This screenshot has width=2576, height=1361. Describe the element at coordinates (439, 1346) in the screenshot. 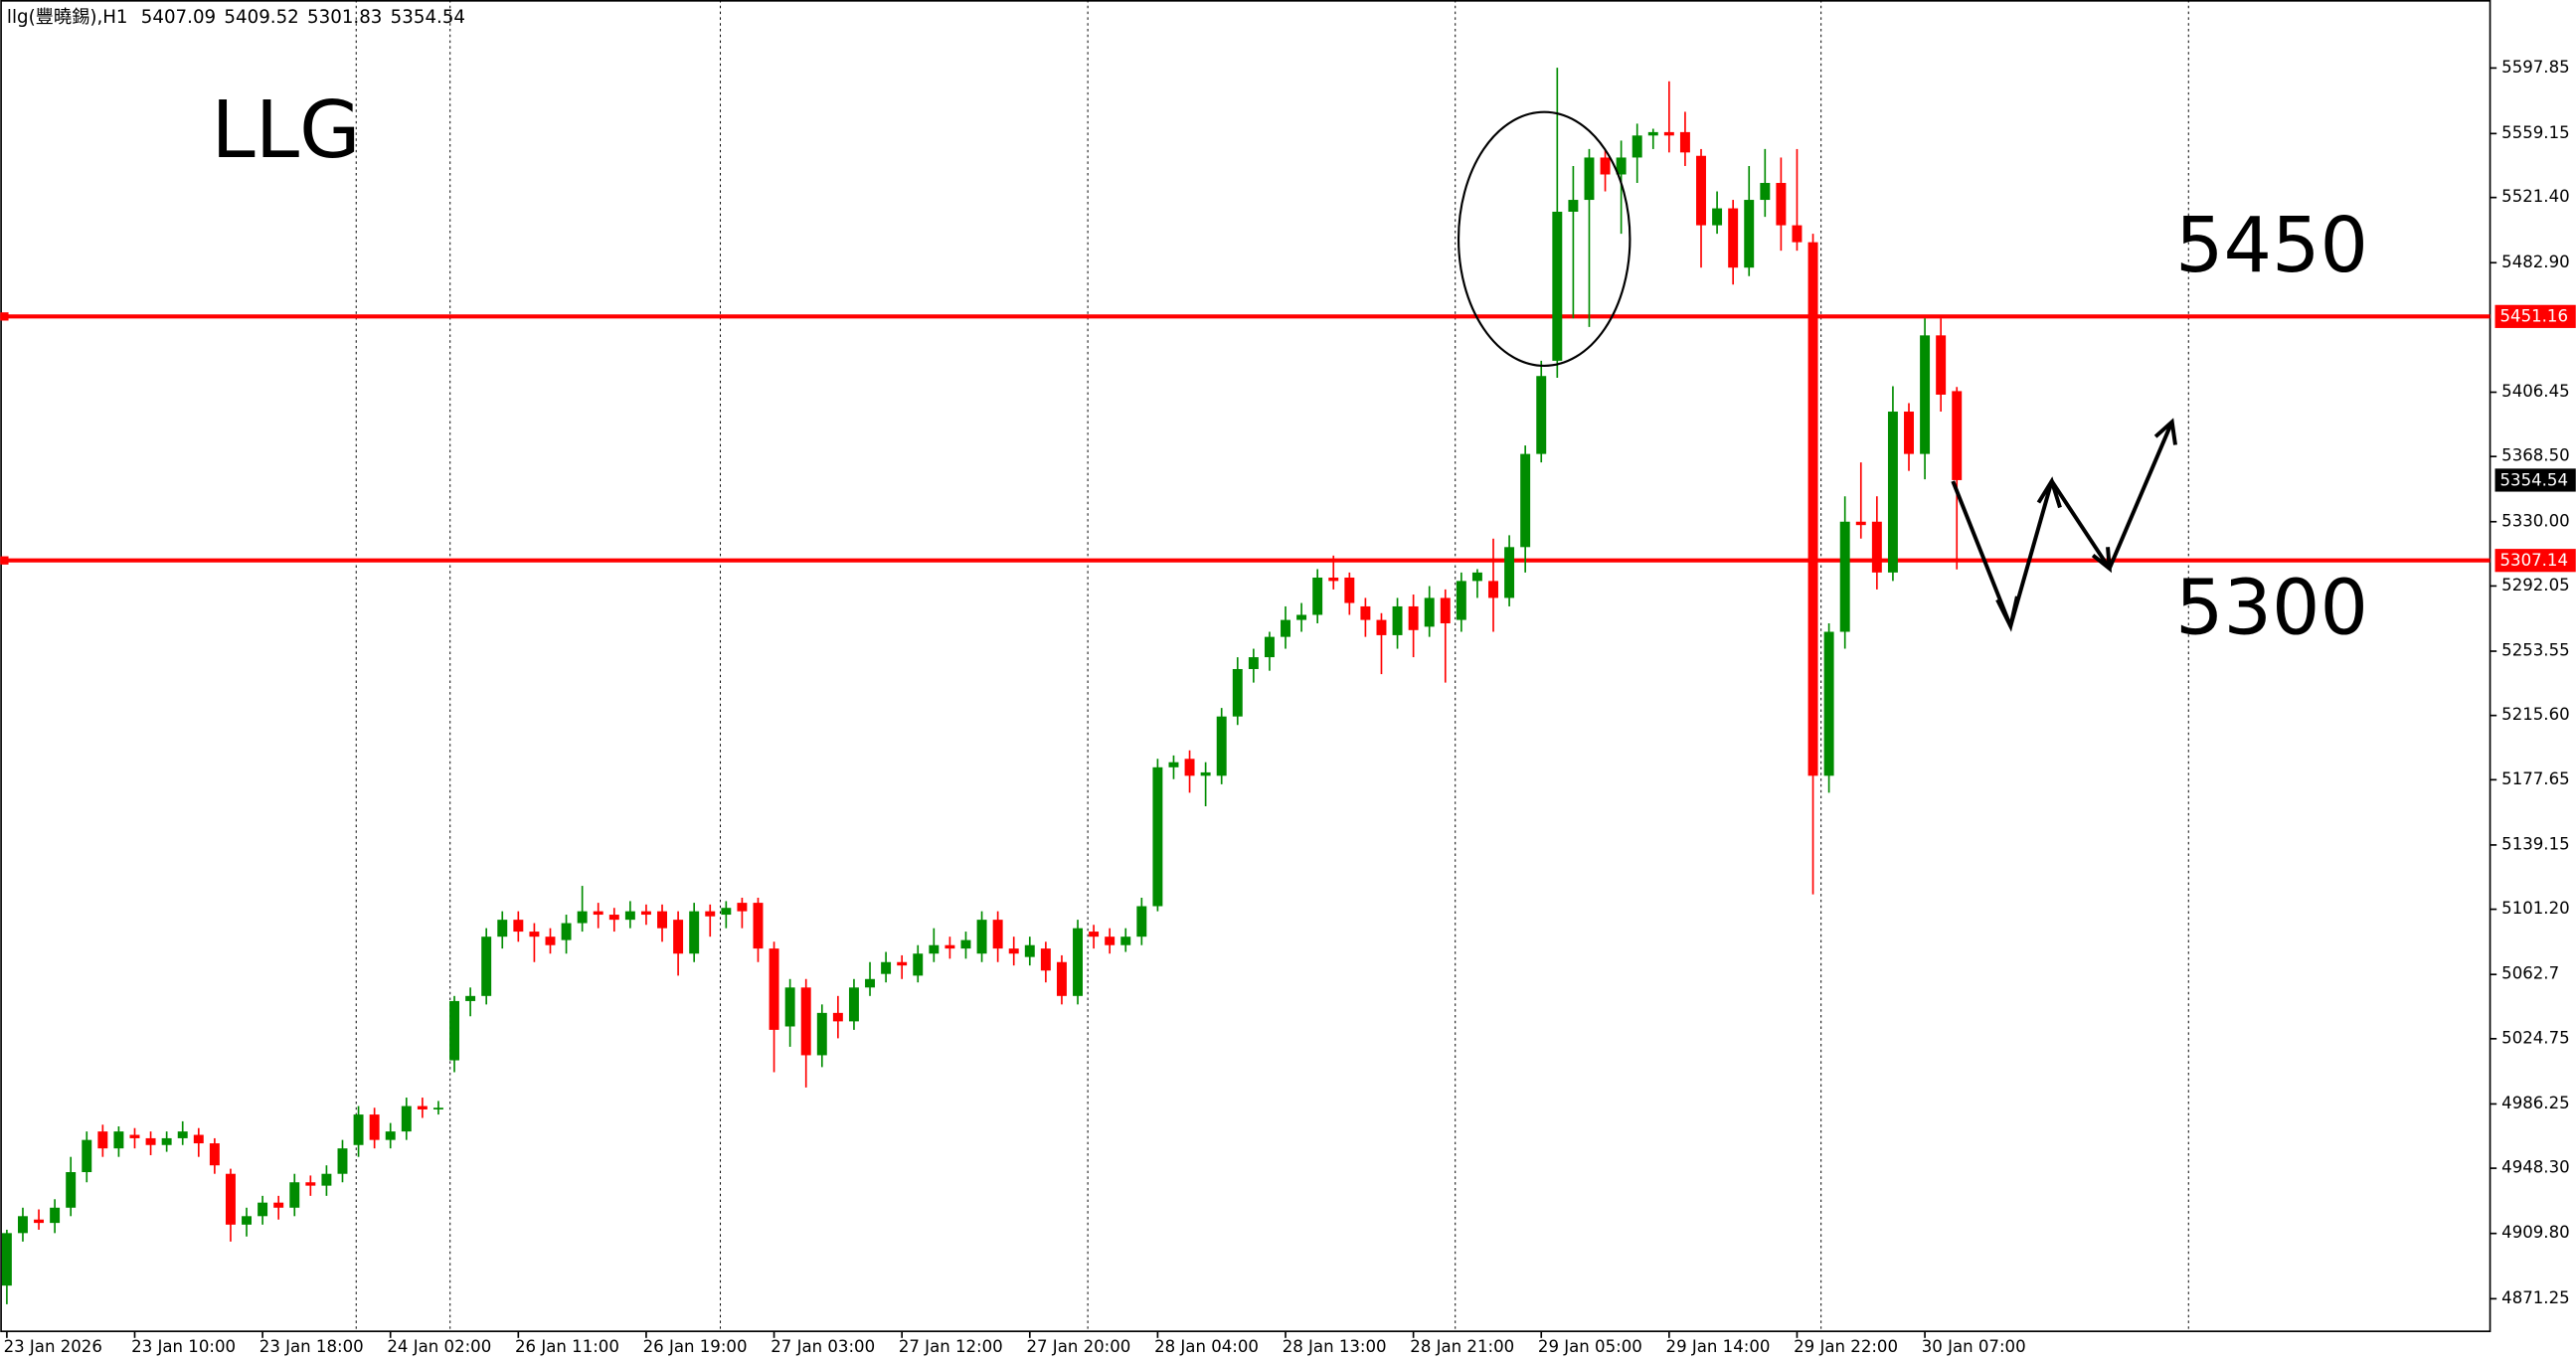

I see `x-tick-label: 24 Jan 02:00` at that location.